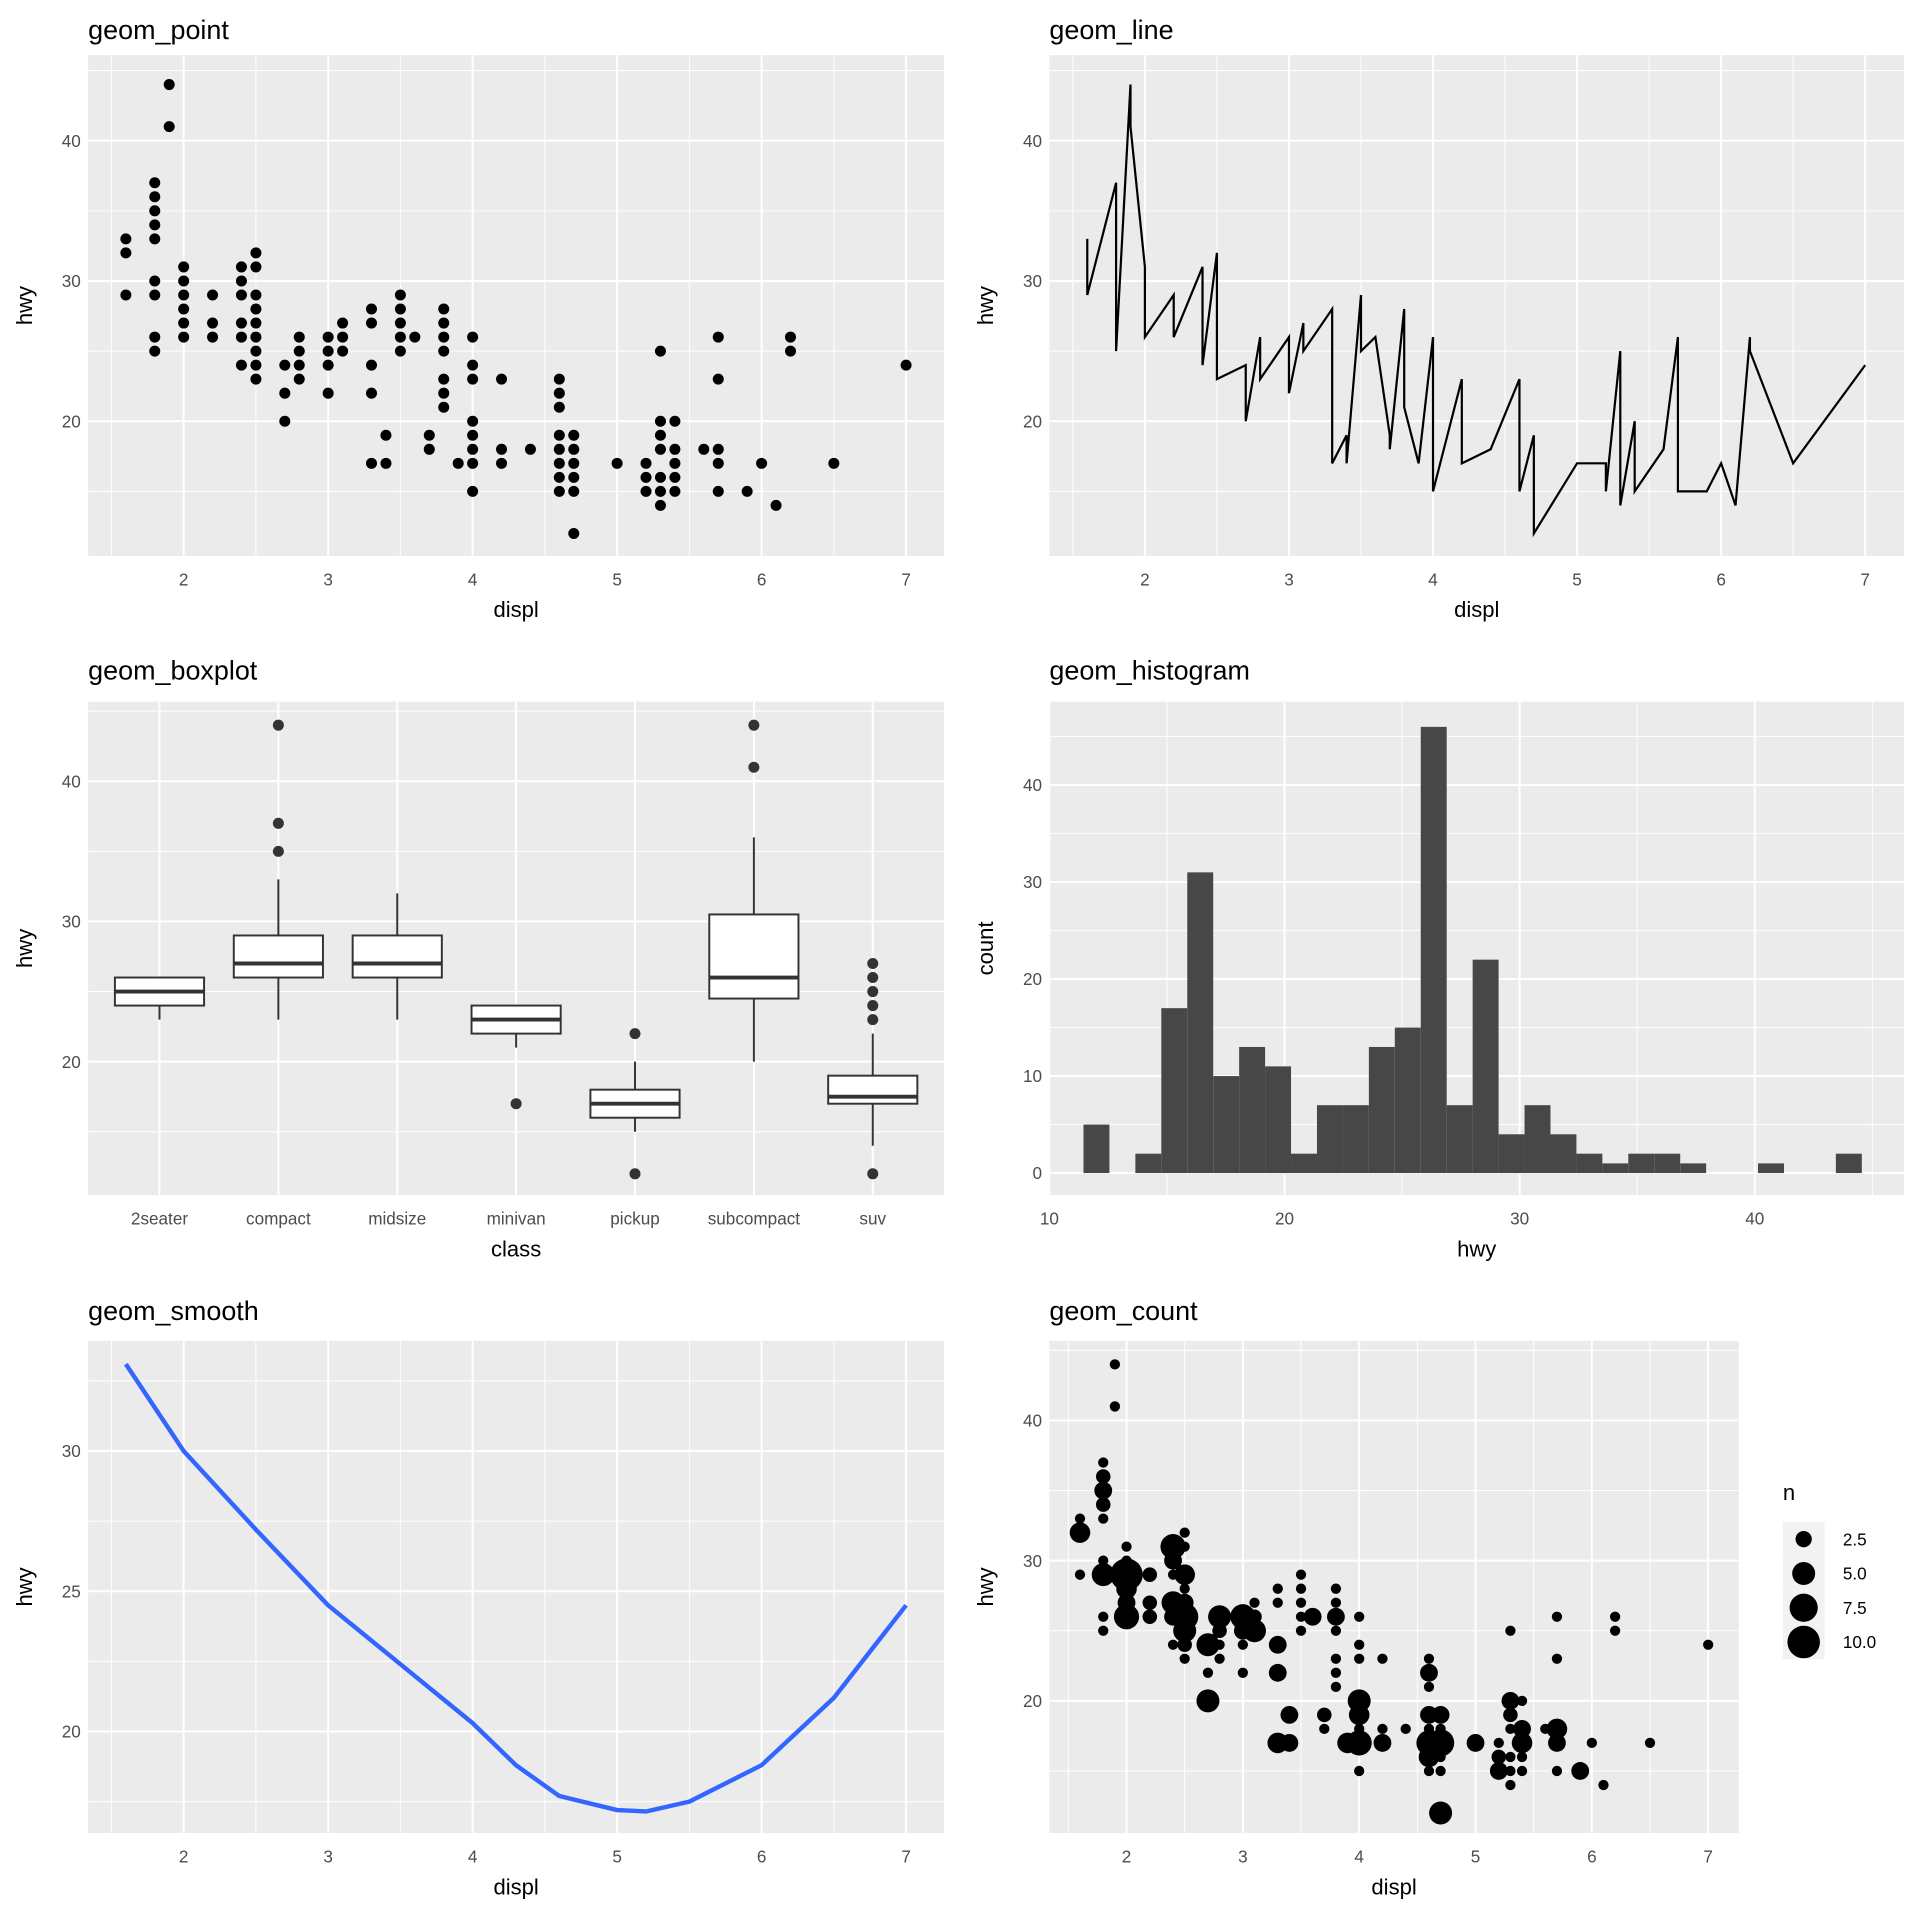  I want to click on box-subcompact, so click(754, 890).